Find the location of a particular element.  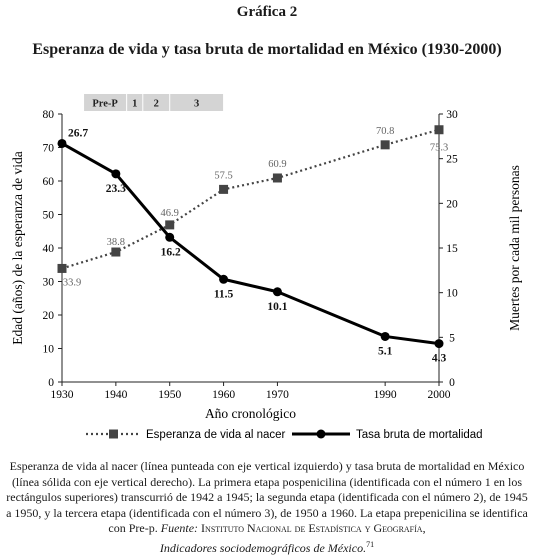

legend-marker-life-expectancy is located at coordinates (113, 434).